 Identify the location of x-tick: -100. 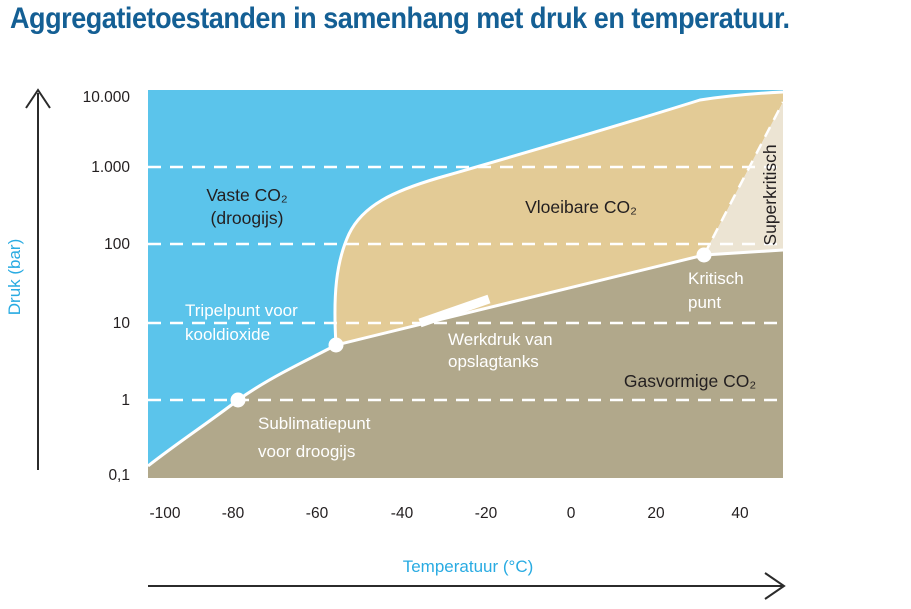
(164, 513).